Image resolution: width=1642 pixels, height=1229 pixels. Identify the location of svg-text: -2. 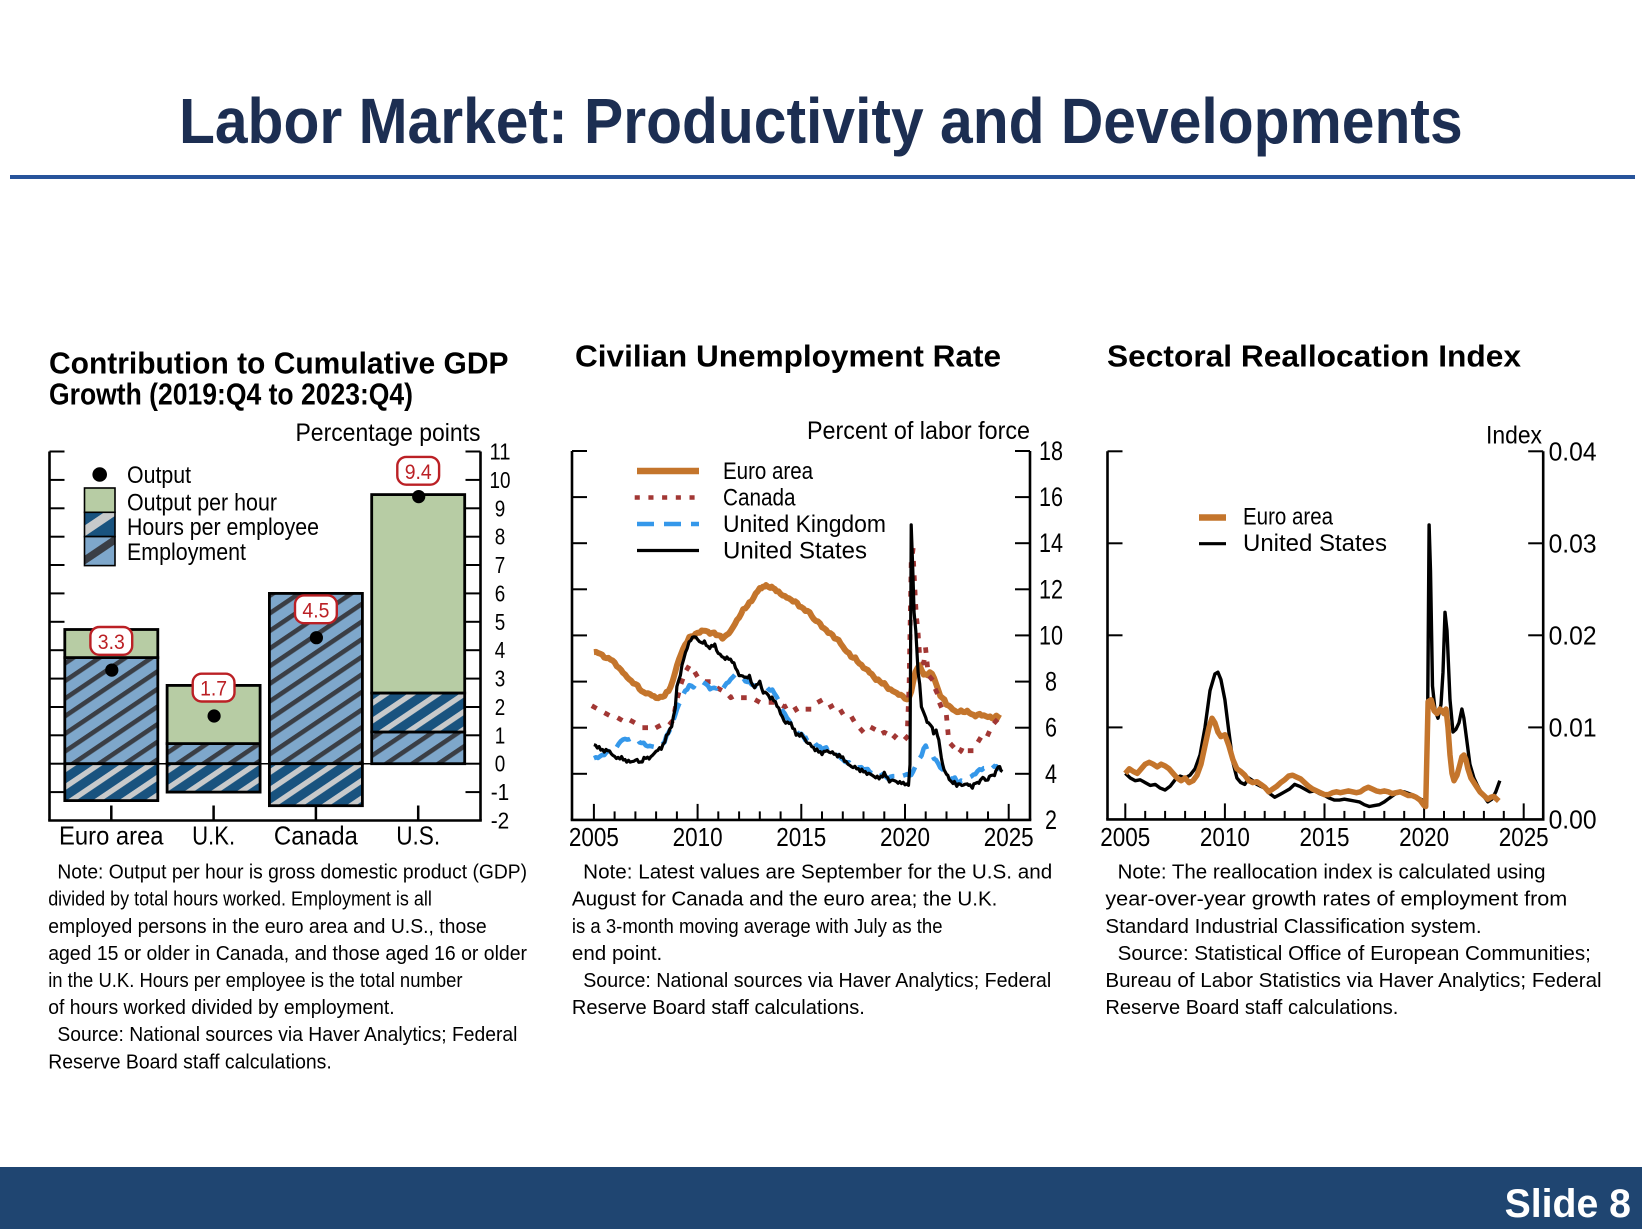
(500, 821).